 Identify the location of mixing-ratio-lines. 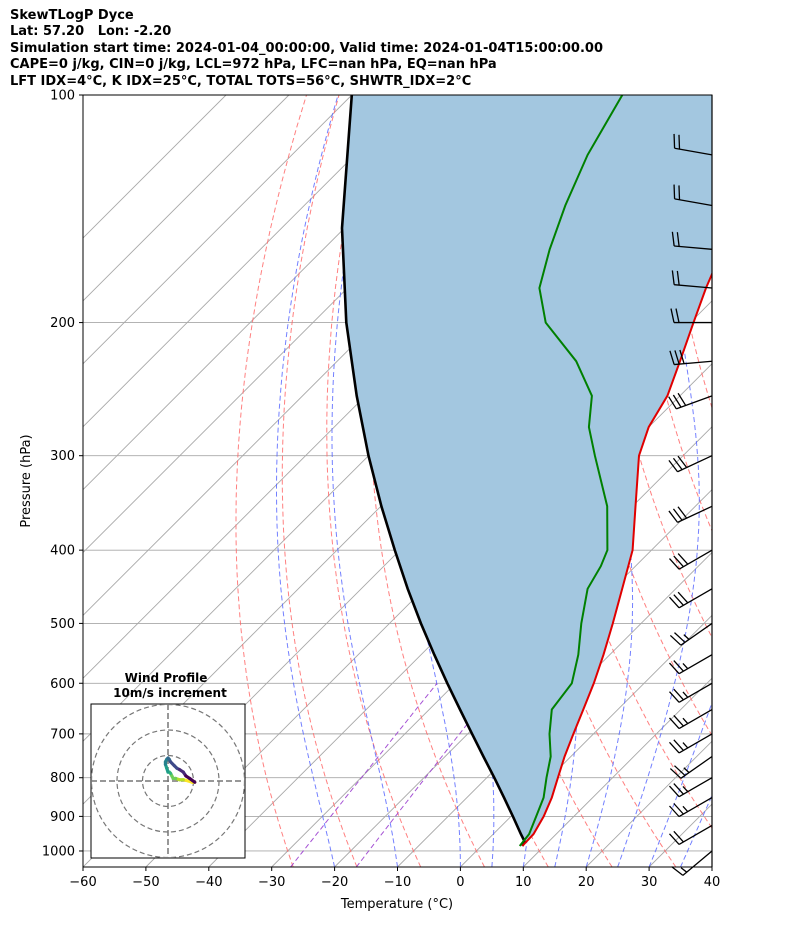
(395, 774).